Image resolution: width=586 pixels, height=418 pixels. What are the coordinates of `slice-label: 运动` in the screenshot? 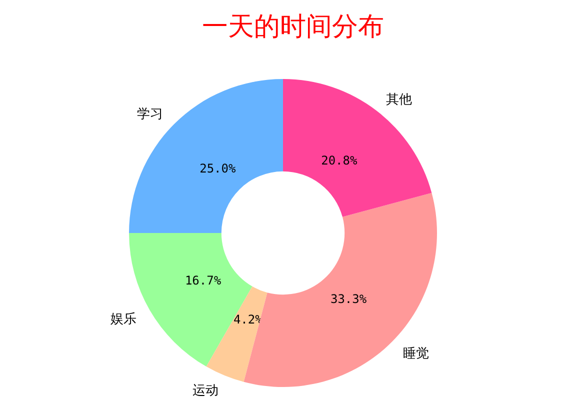 It's located at (205, 391).